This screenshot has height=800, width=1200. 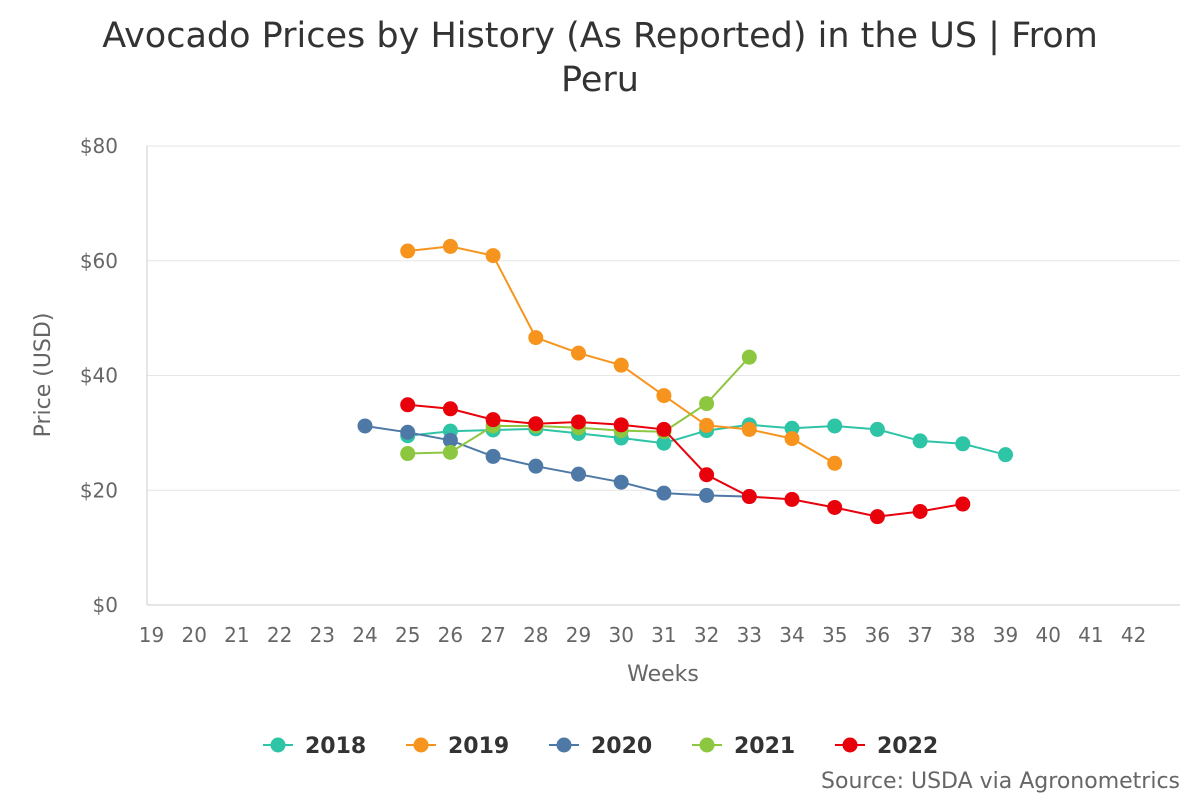 I want to click on x-tick-label: 29, so click(x=578, y=635).